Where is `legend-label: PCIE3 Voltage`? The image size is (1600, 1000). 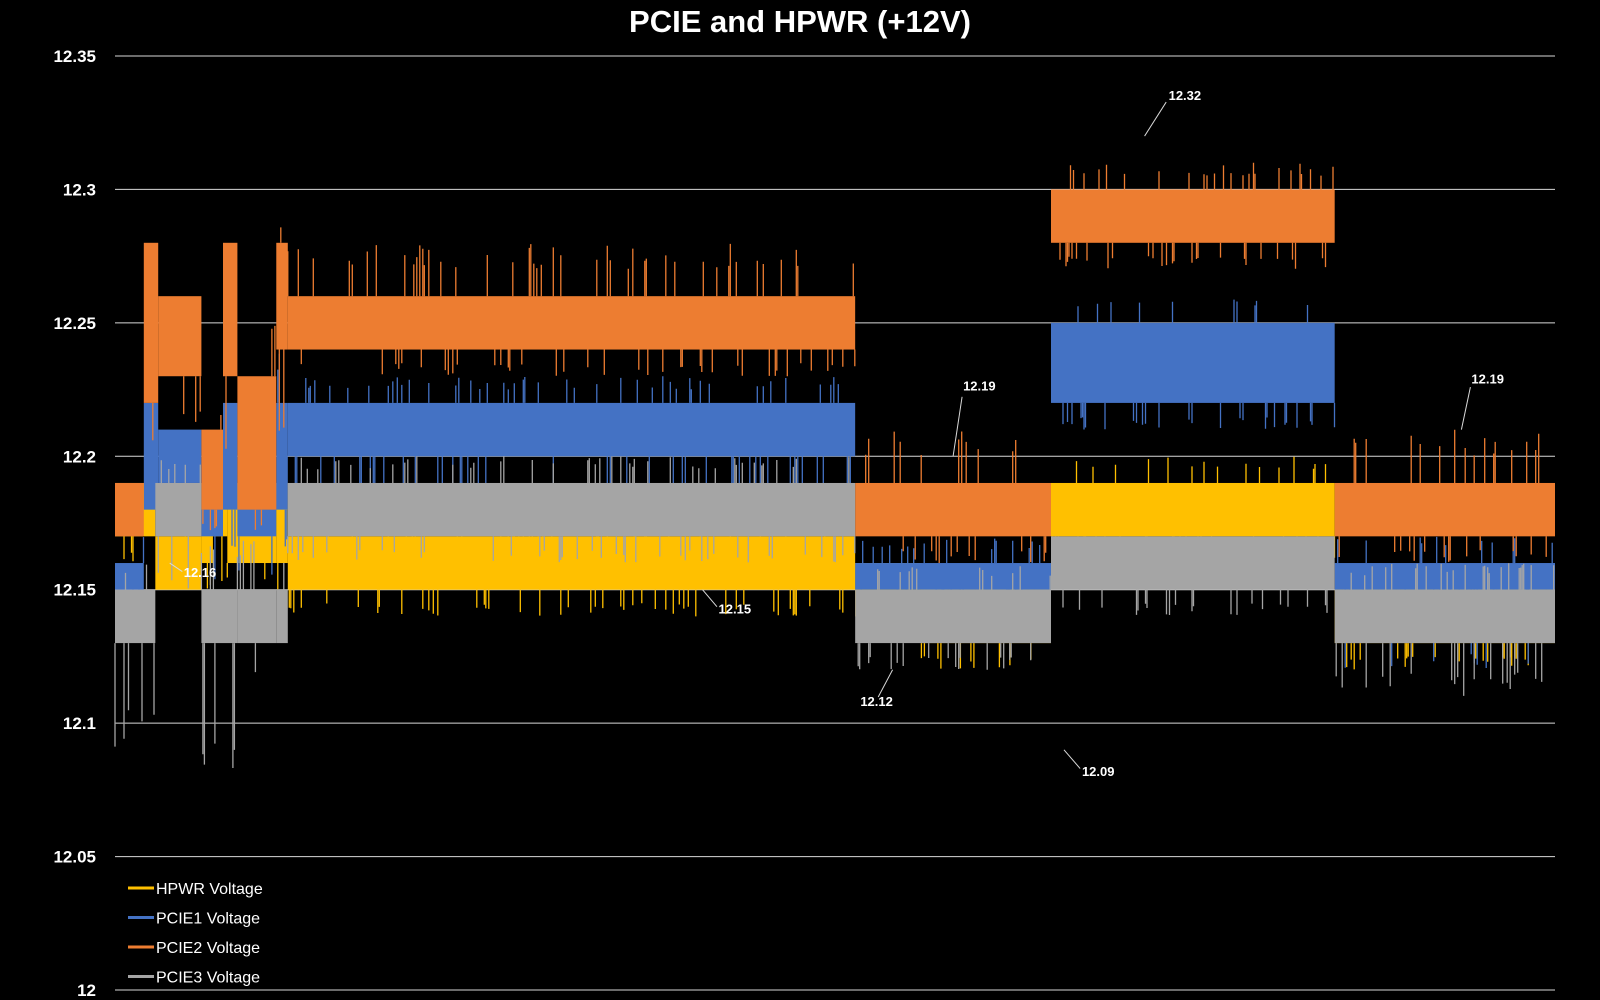
legend-label: PCIE3 Voltage is located at coordinates (208, 978).